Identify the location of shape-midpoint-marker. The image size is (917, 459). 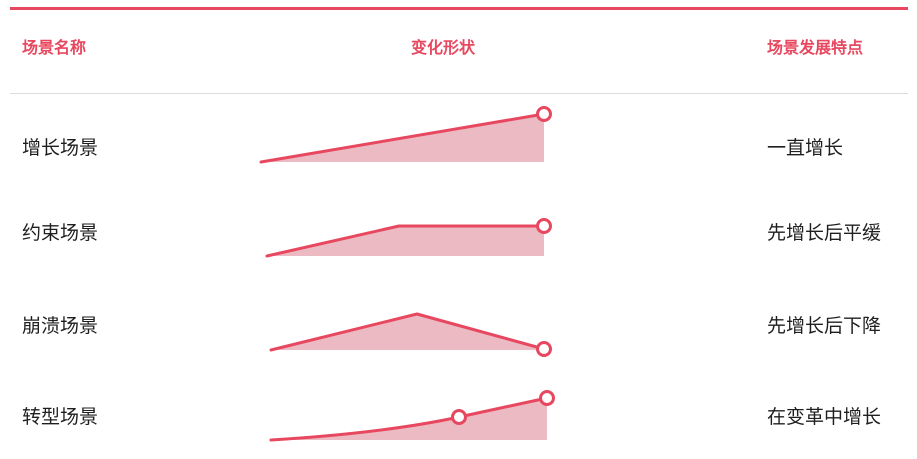
(459, 417).